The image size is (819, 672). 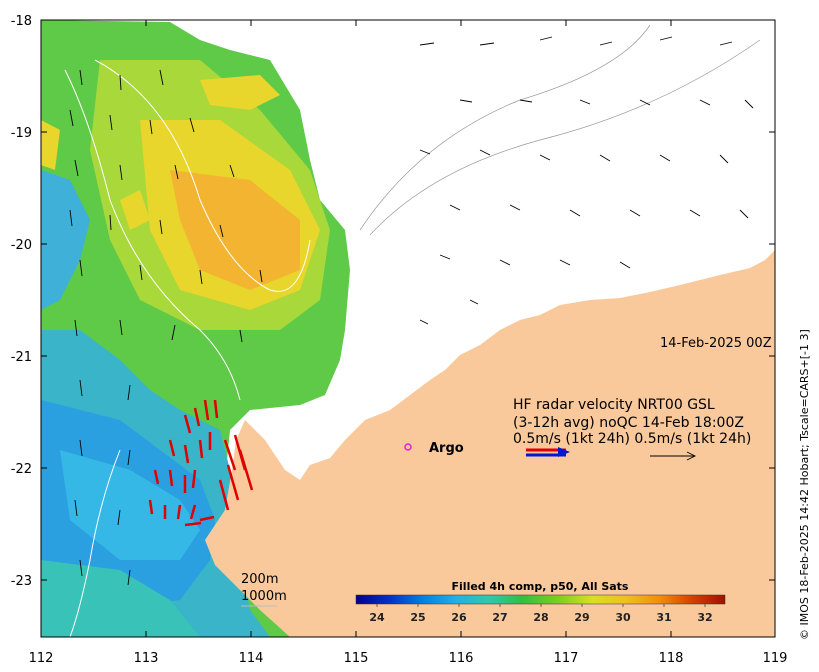 What do you see at coordinates (417, 617) in the screenshot?
I see `colorbar-tick-label: 25` at bounding box center [417, 617].